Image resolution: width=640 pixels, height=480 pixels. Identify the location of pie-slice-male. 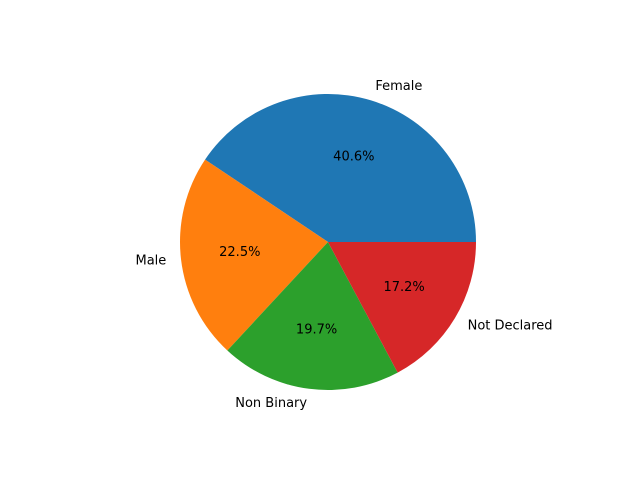
(253, 255).